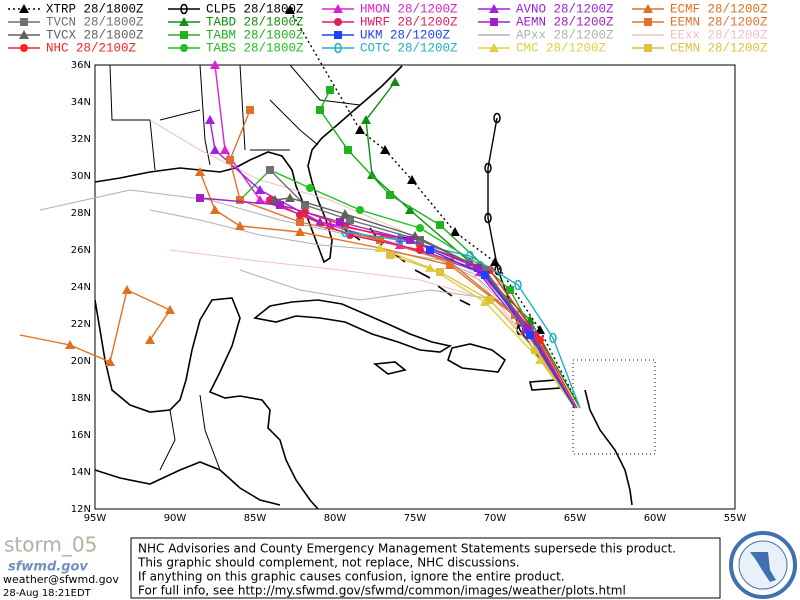 The height and width of the screenshot is (600, 800). What do you see at coordinates (81, 102) in the screenshot?
I see `lat-label: 34N` at bounding box center [81, 102].